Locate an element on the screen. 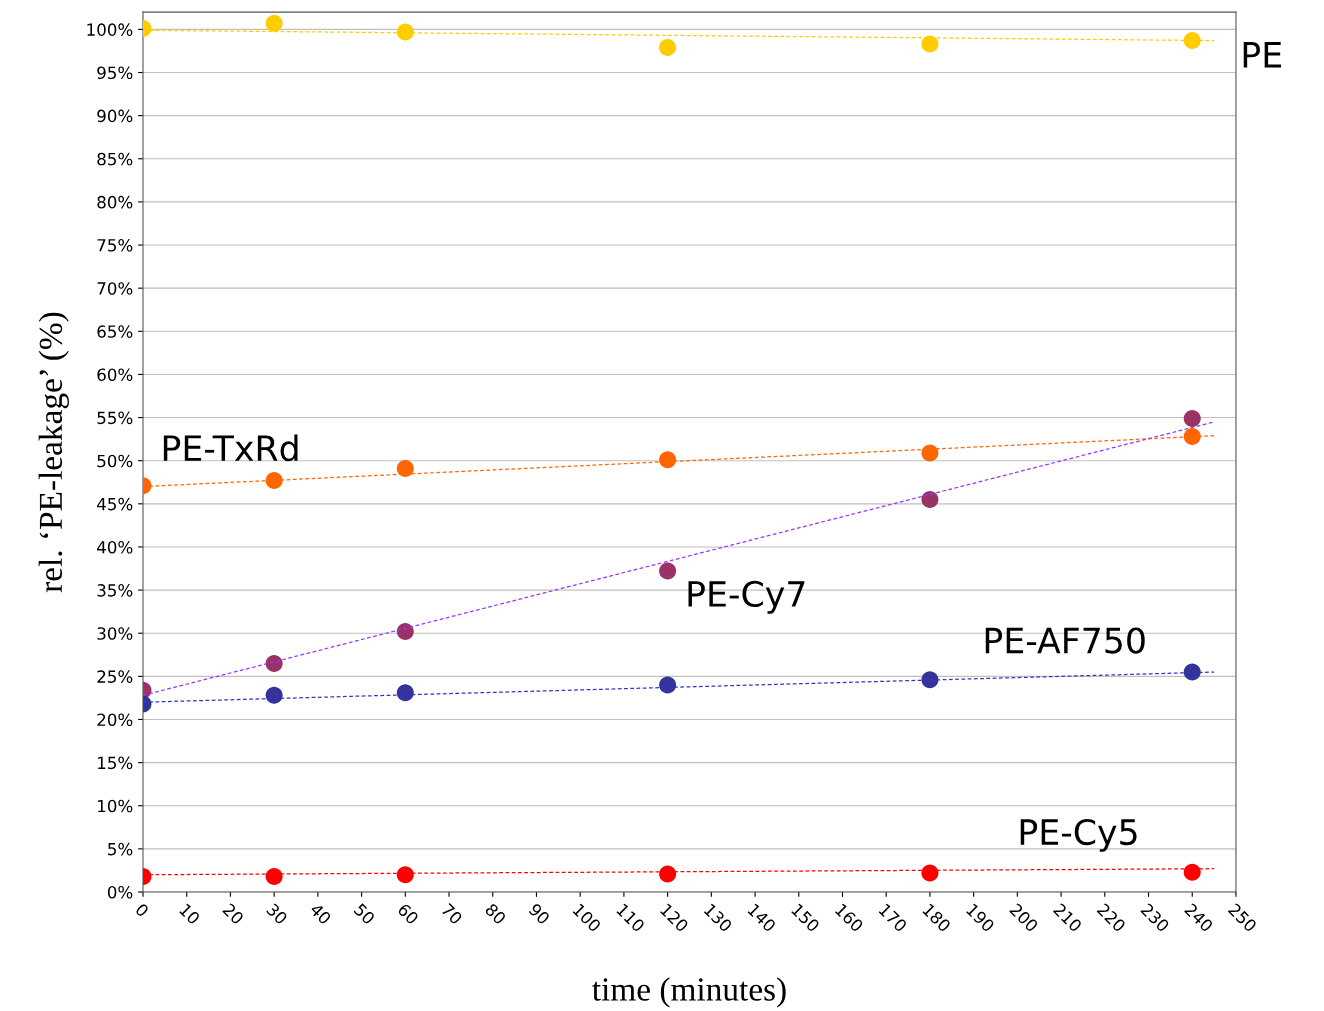 The height and width of the screenshot is (1011, 1324). y-tick-label: 10% is located at coordinates (115, 806).